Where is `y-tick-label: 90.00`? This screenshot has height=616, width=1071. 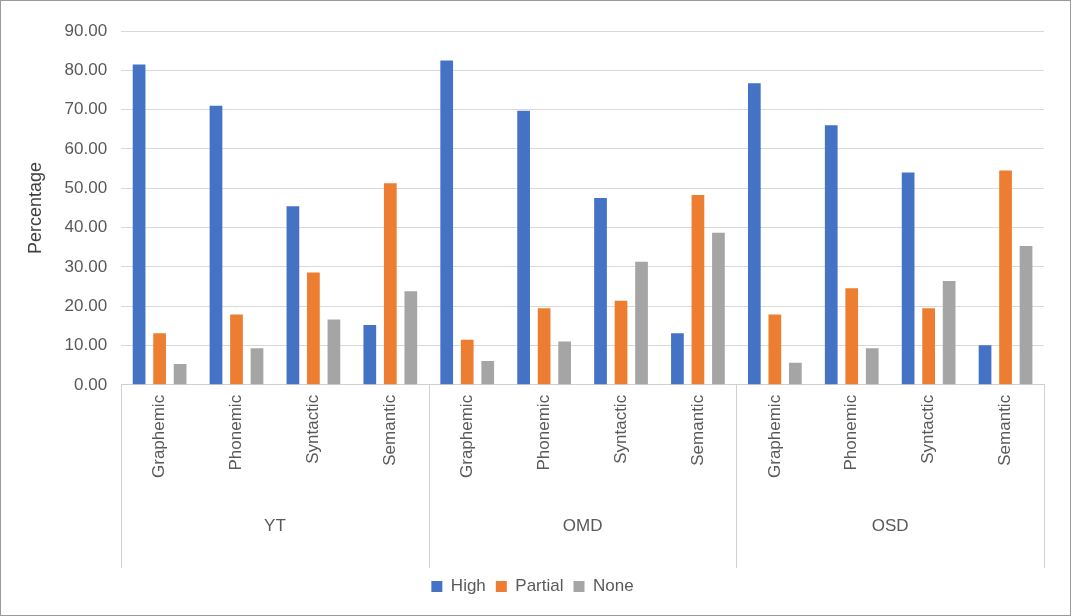
y-tick-label: 90.00 is located at coordinates (86, 30).